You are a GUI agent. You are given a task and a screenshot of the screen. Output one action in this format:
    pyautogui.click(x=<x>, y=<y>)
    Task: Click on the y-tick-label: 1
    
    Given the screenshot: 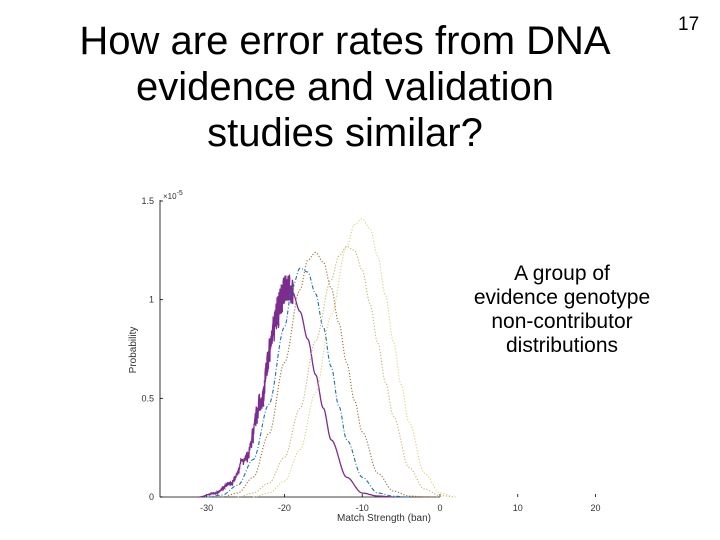 What is the action you would take?
    pyautogui.click(x=151, y=300)
    